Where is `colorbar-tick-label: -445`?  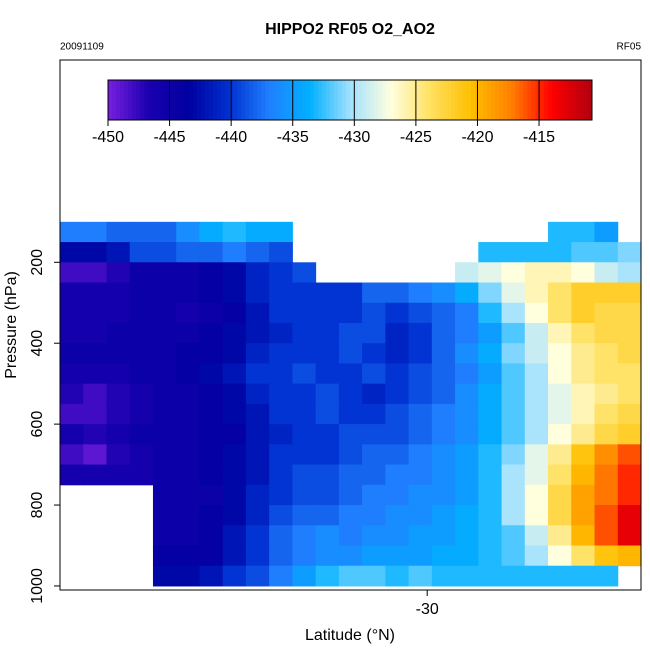
colorbar-tick-label: -445 is located at coordinates (170, 137).